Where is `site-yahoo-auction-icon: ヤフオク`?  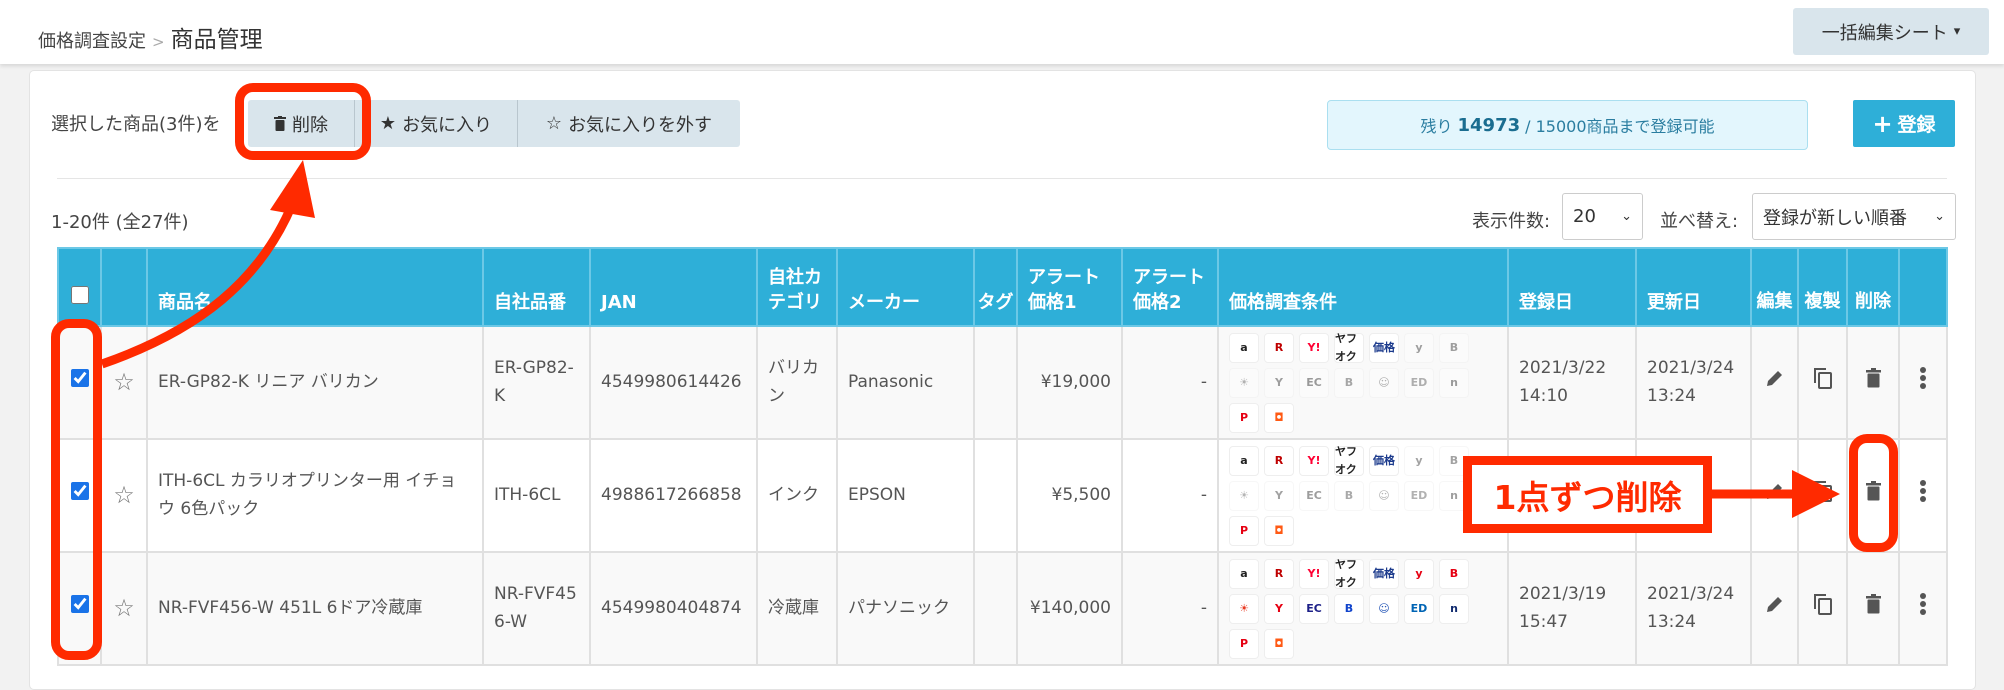 site-yahoo-auction-icon: ヤフオク is located at coordinates (1349, 347).